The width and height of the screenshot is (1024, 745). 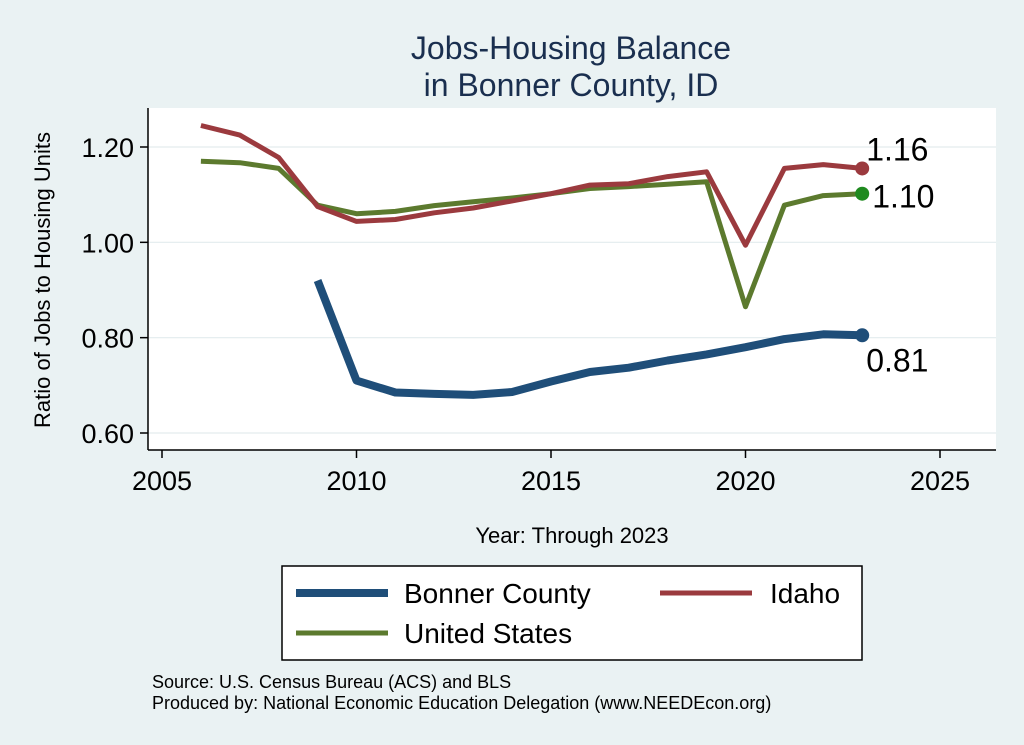 I want to click on series-line-idaho, so click(x=531, y=185).